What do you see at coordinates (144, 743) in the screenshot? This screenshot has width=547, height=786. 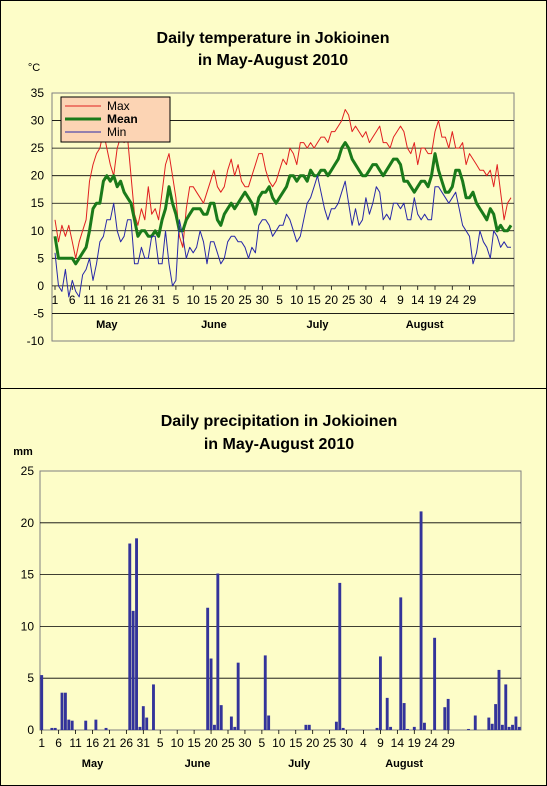 I see `prec-xtick-label: 31` at bounding box center [144, 743].